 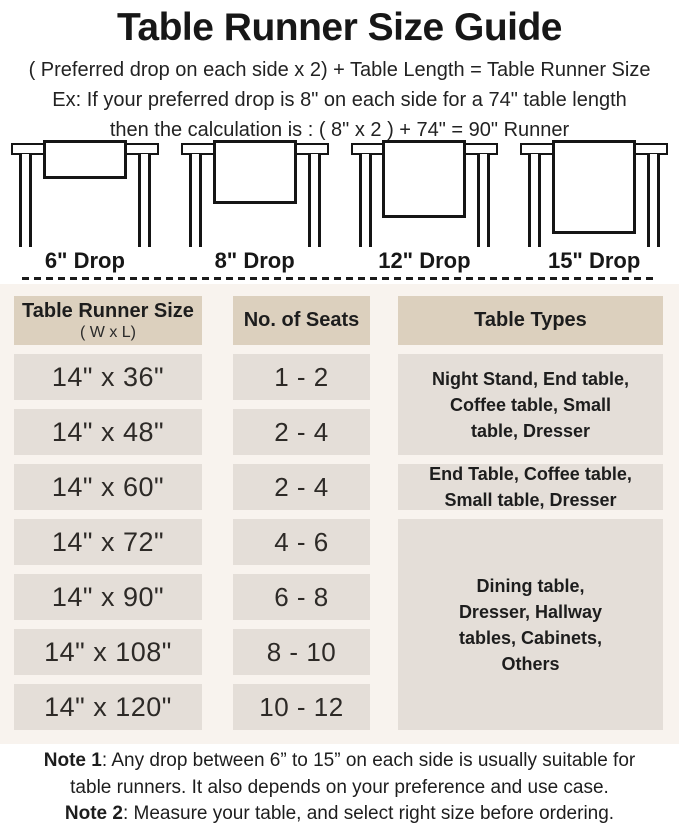 What do you see at coordinates (93, 813) in the screenshot?
I see `note-2-label: Note 2` at bounding box center [93, 813].